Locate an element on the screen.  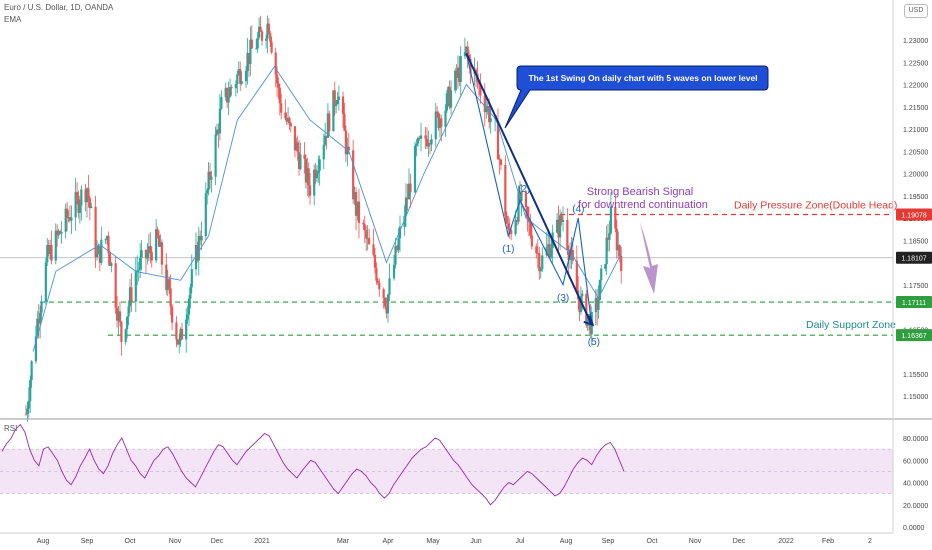
support-zone-label: Daily Support Zone is located at coordinates (851, 325).